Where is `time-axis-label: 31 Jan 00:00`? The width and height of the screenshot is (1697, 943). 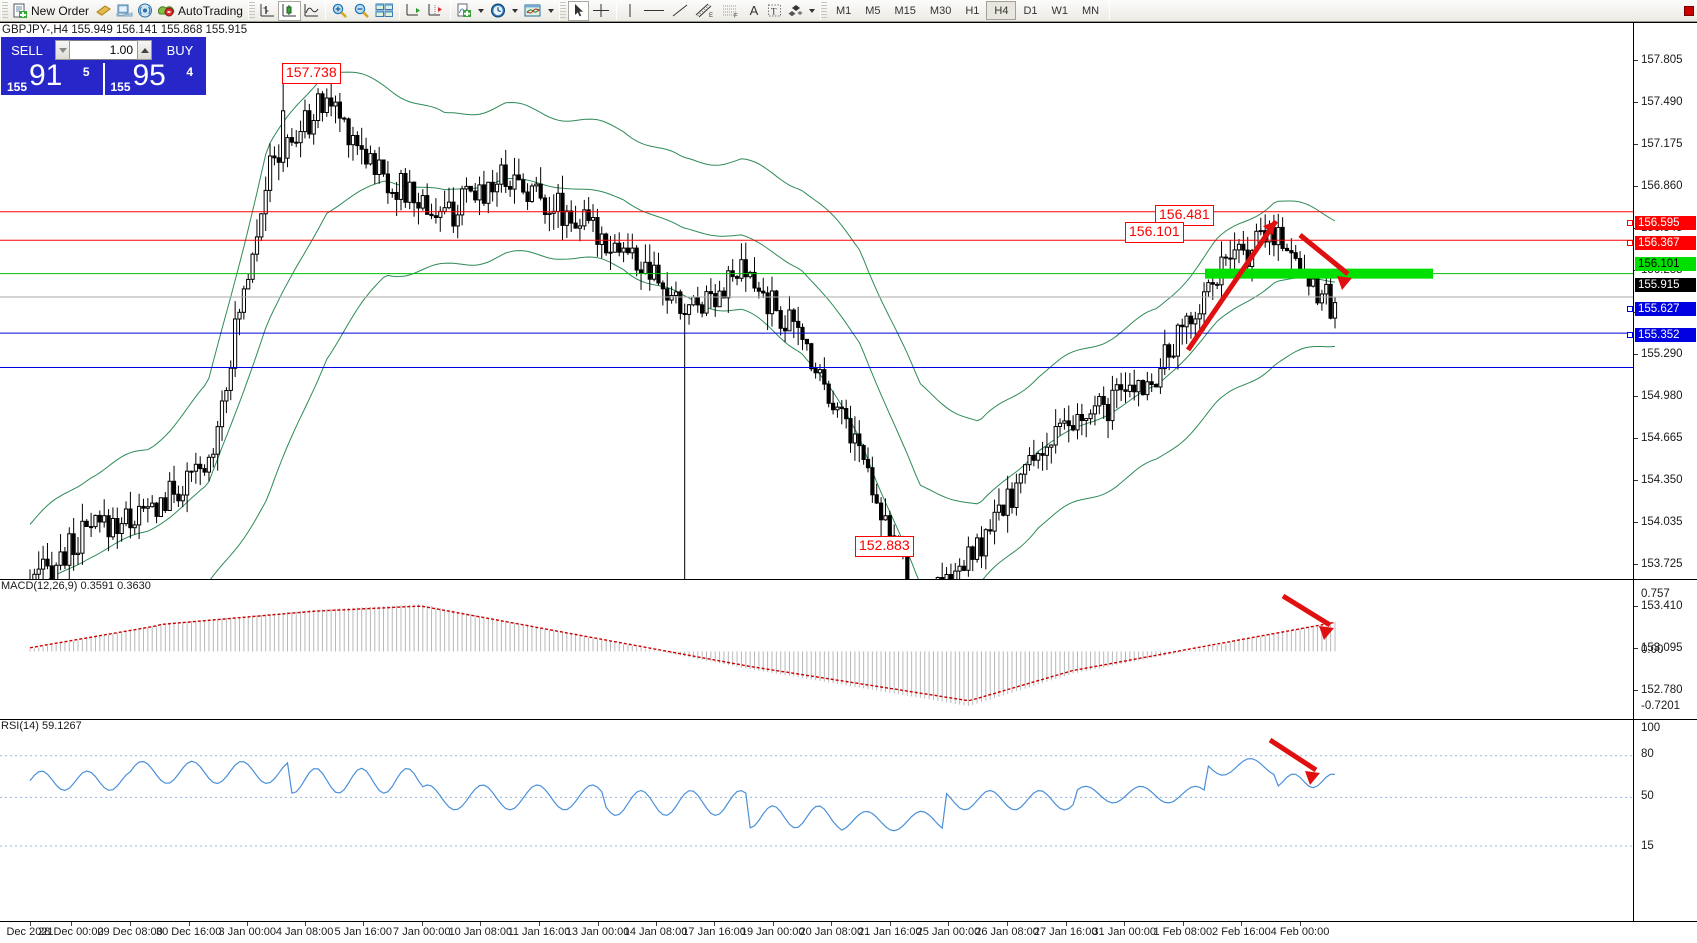
time-axis-label: 31 Jan 00:00 is located at coordinates (1124, 932).